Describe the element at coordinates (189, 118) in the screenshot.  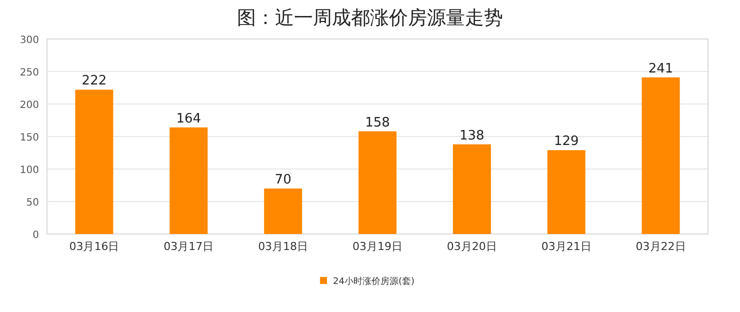
I see `data-label: 164` at that location.